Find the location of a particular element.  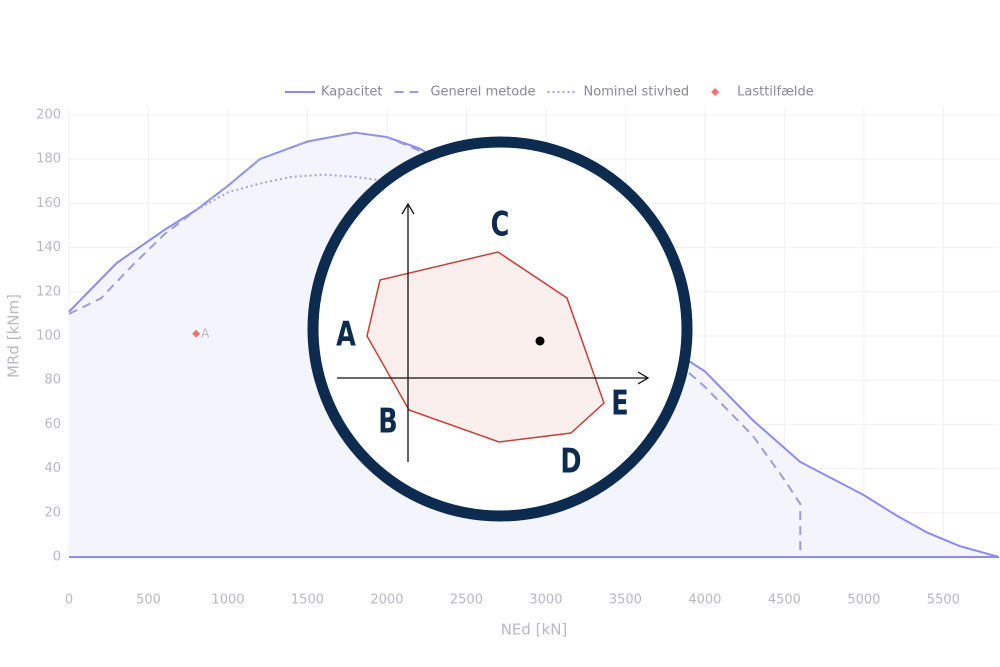

y-tick-label: 140 is located at coordinates (48, 247).